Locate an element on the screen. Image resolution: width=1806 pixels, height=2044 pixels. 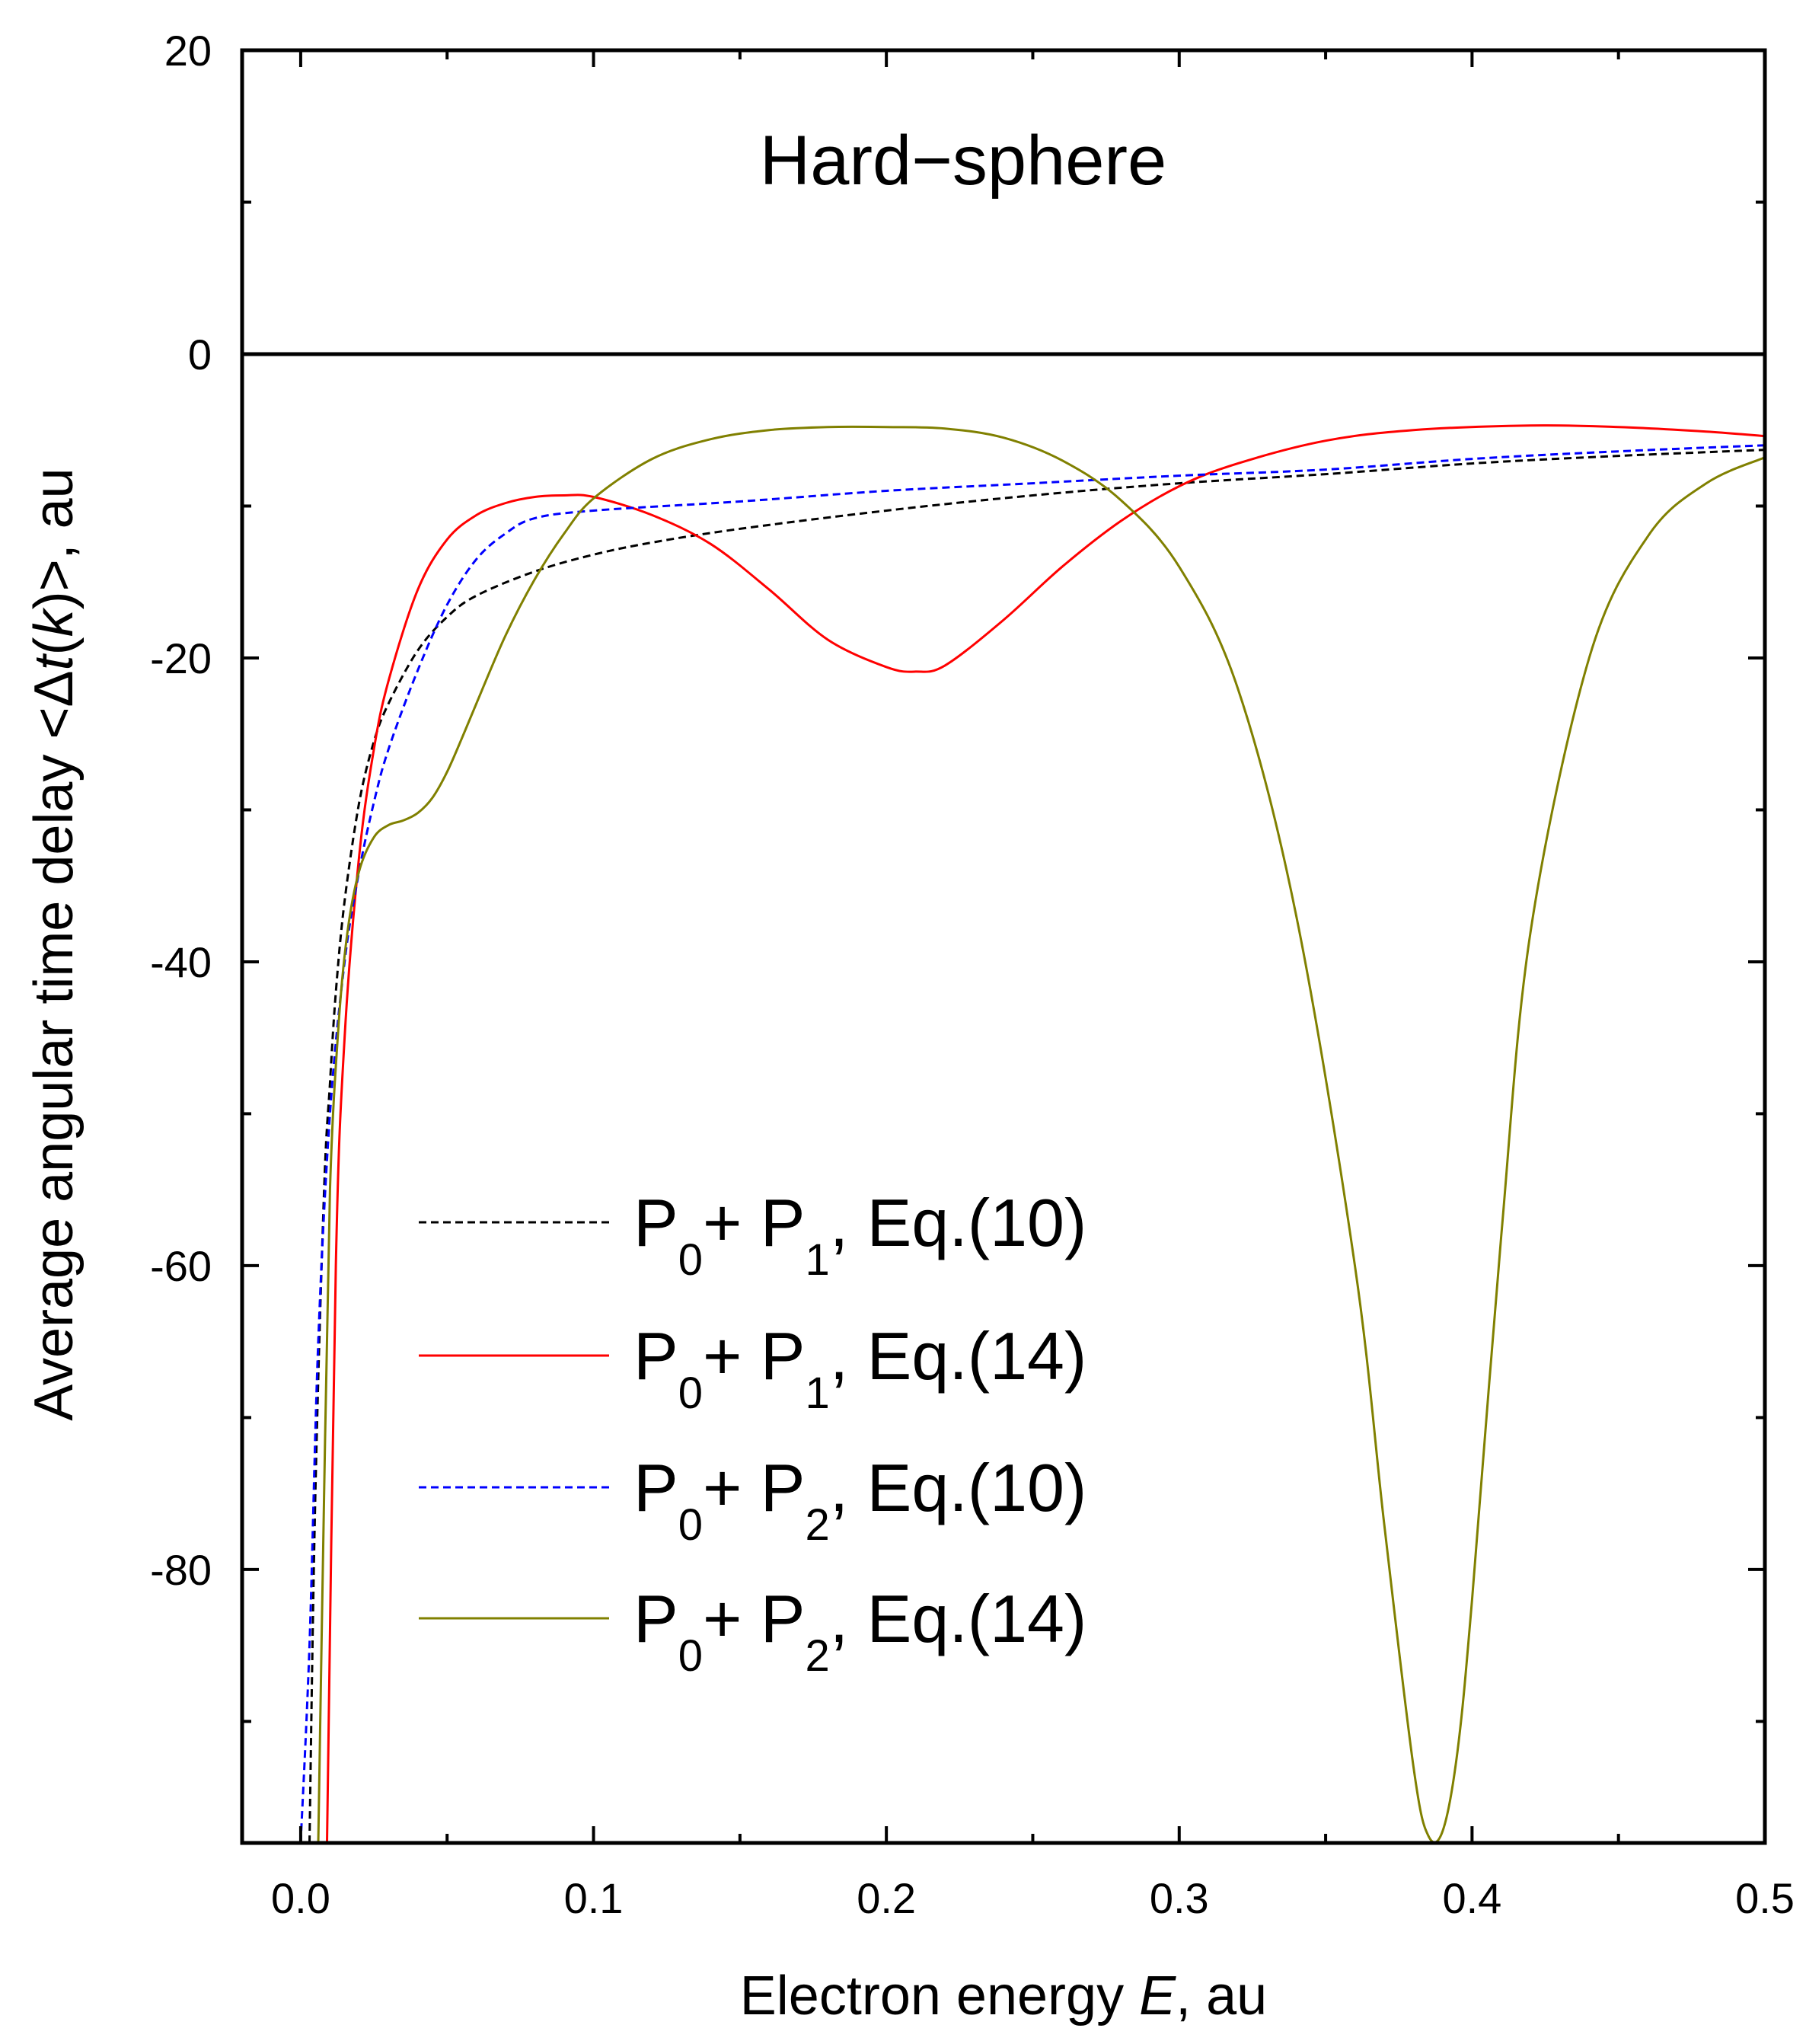
legend-entry: P0+ P2, Eq.(14) is located at coordinates (752, 1631).